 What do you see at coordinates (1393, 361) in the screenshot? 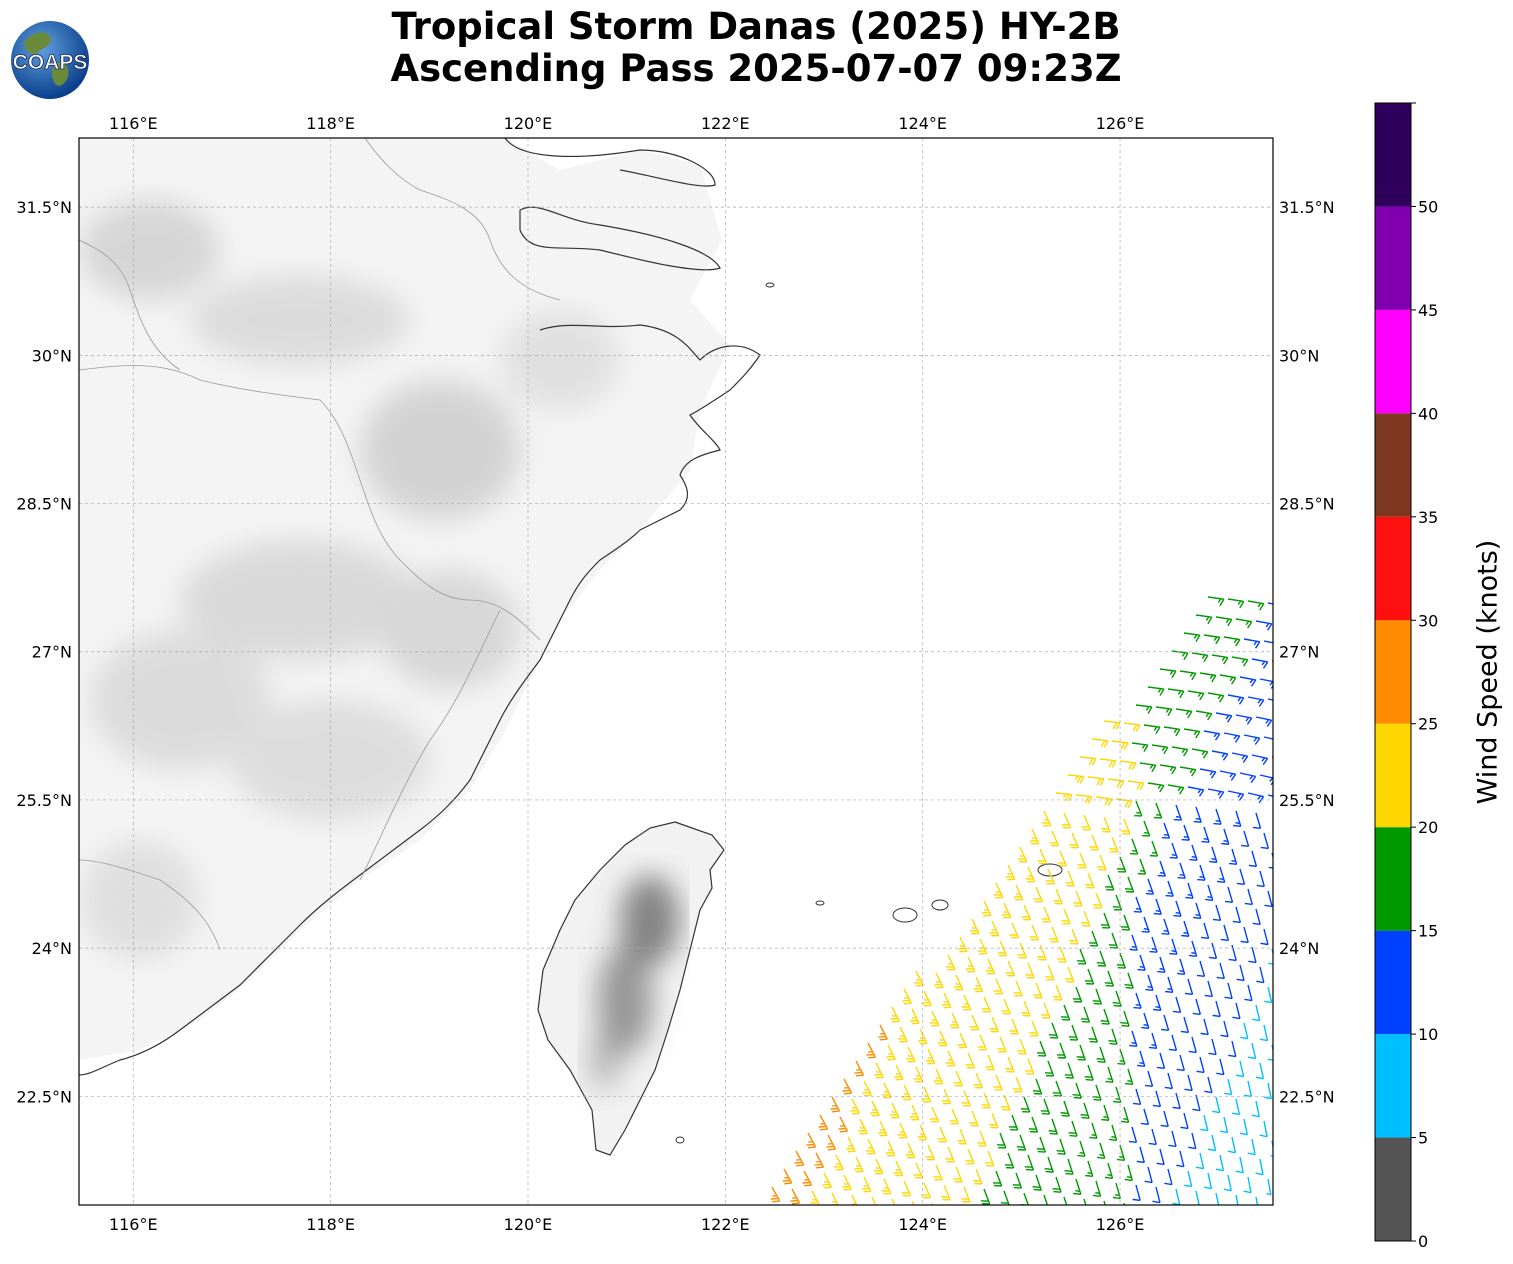
I see `colorbar-segment` at bounding box center [1393, 361].